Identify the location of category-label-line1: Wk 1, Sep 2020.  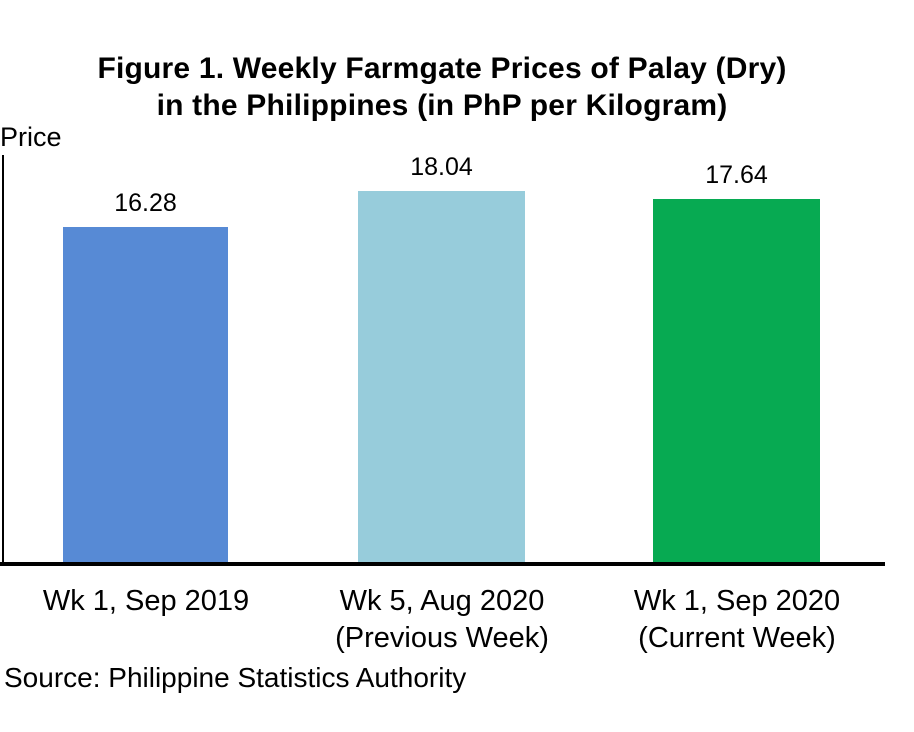
(737, 601).